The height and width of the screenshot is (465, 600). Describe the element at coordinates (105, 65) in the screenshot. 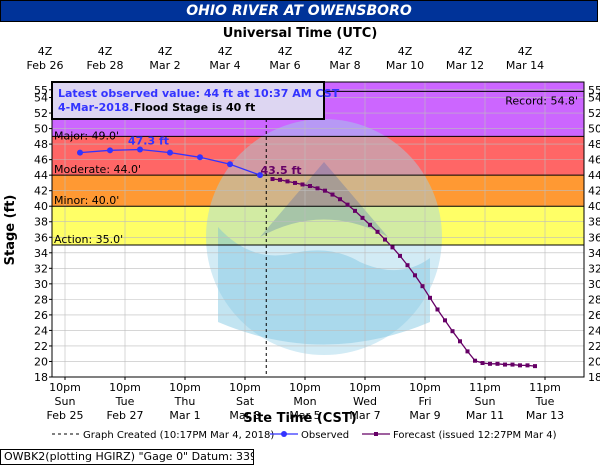

I see `x-top-tick-label: Feb 28` at that location.